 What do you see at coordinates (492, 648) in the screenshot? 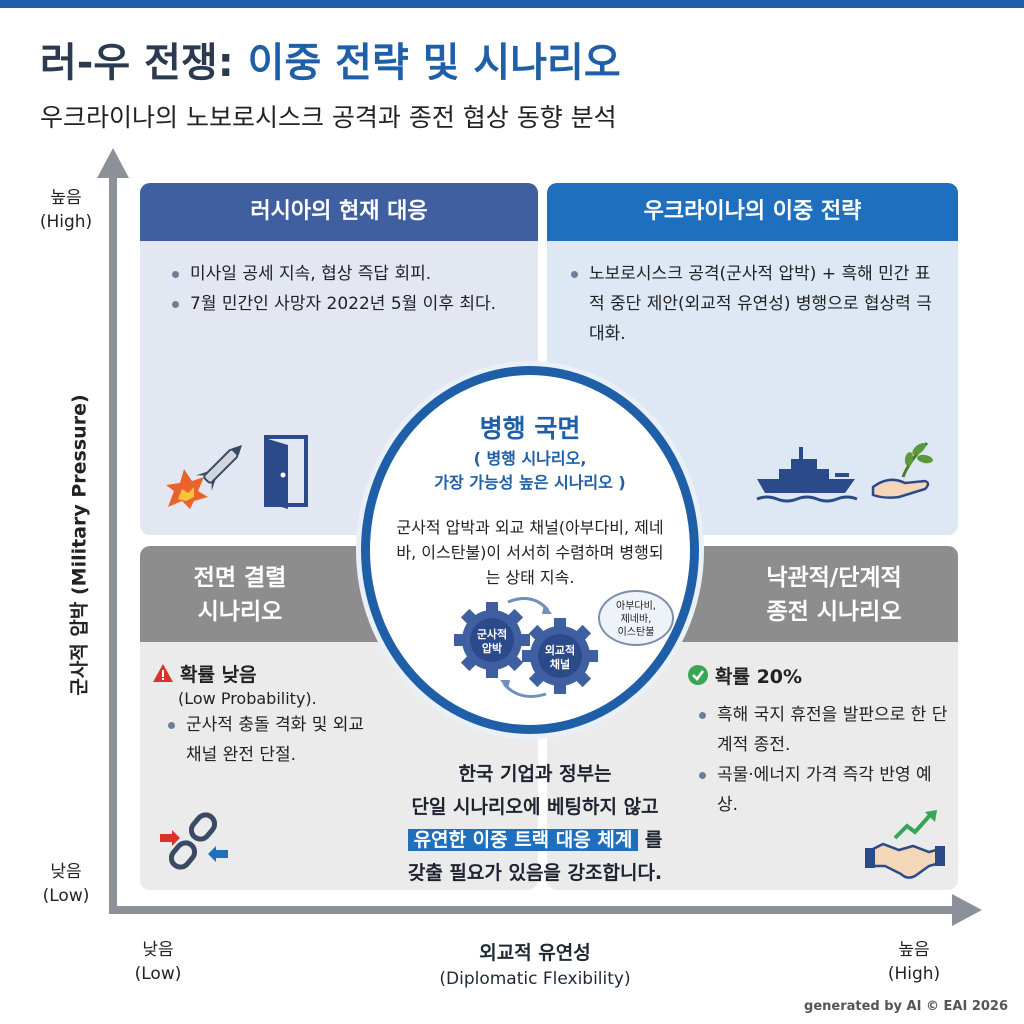
I see `gear-label-military-line-2: 압박` at bounding box center [492, 648].